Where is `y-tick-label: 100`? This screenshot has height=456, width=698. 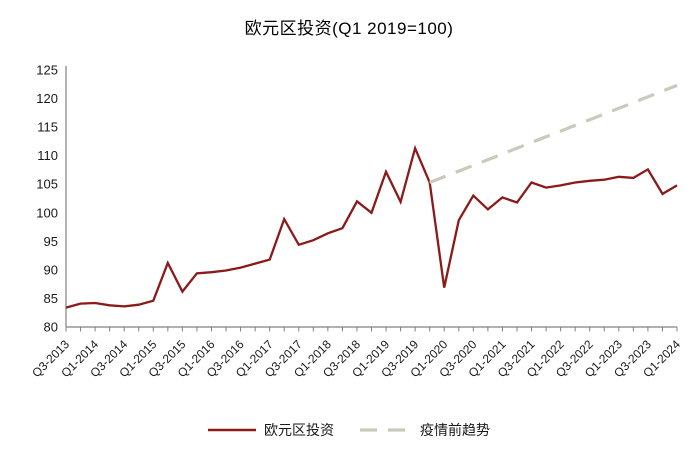
y-tick-label: 100 is located at coordinates (47, 212).